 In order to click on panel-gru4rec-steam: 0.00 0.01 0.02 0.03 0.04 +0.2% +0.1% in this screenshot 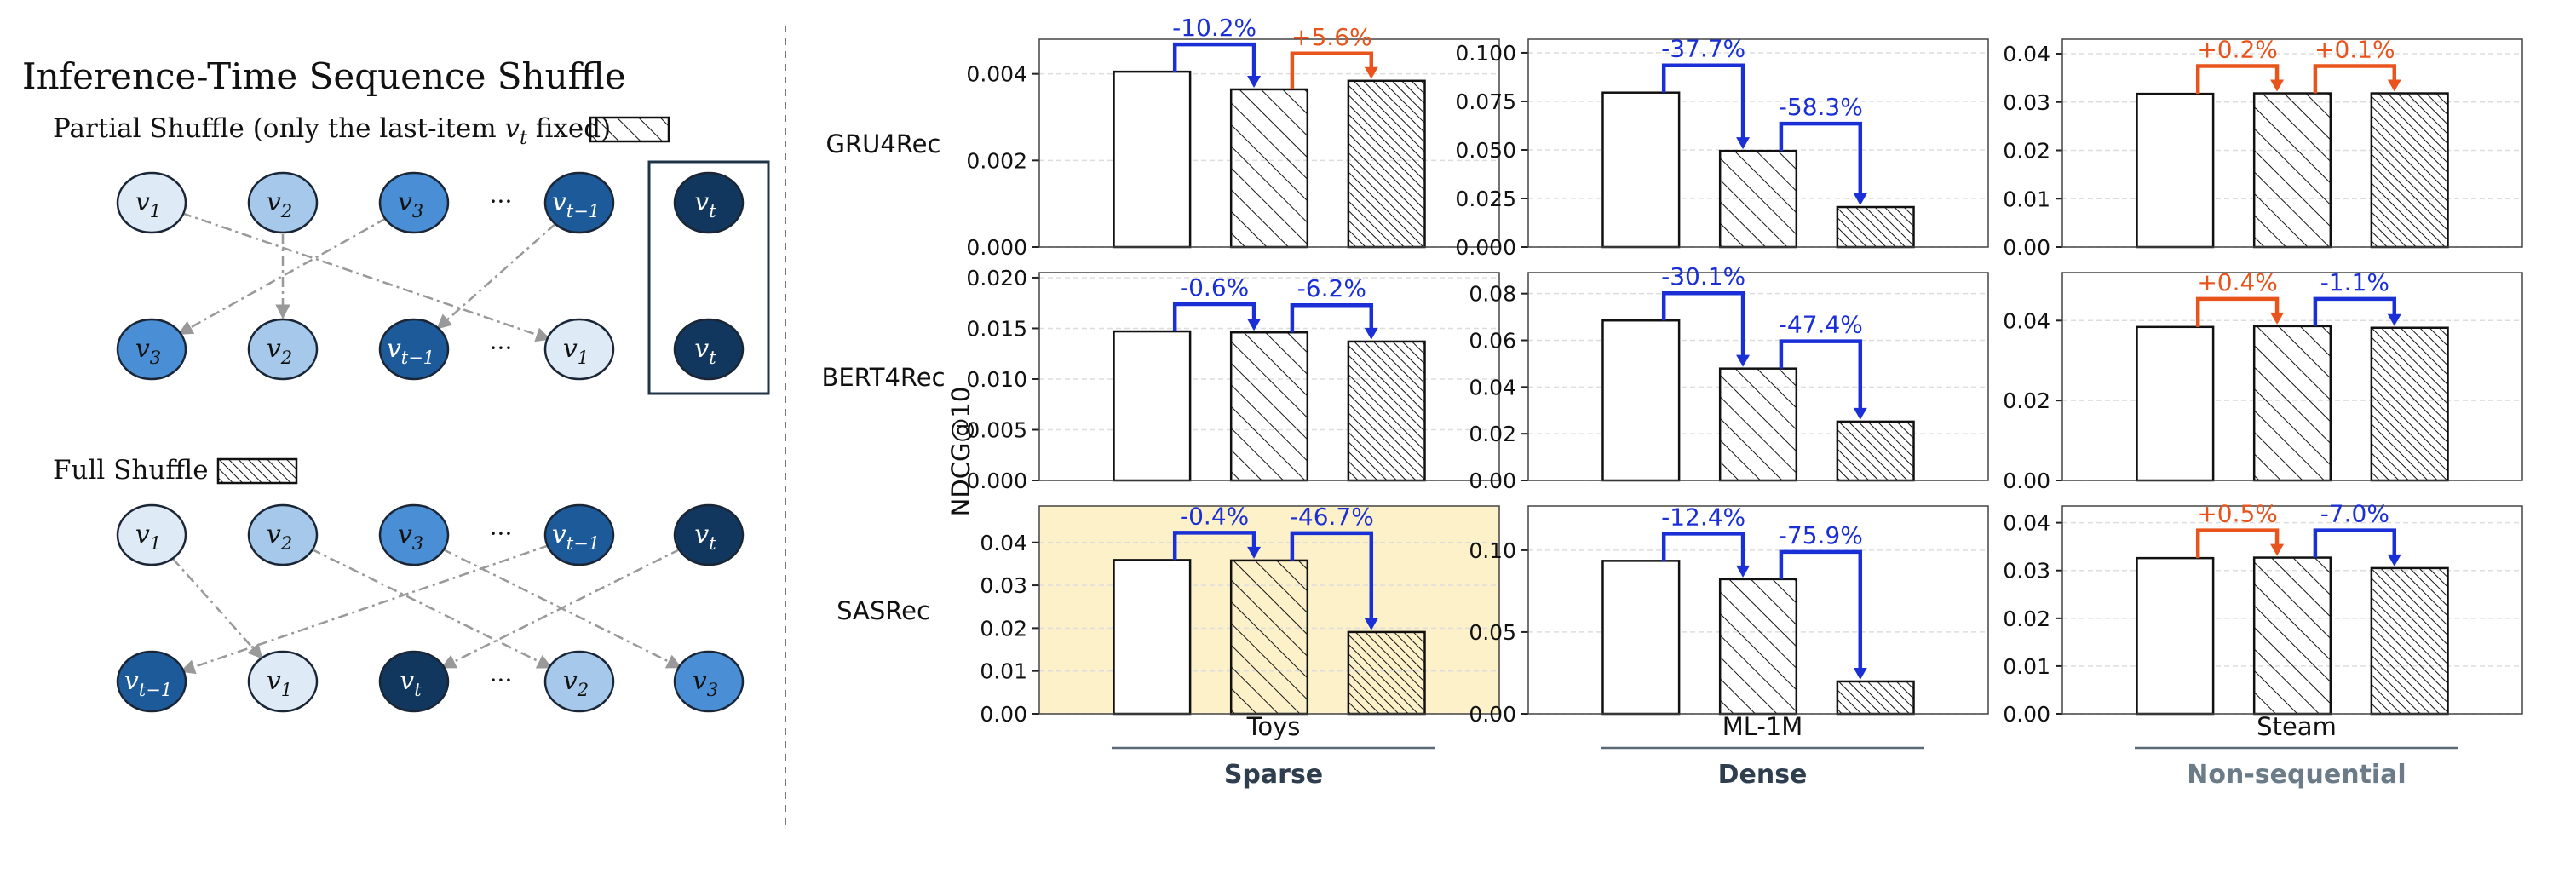, I will do `click(2263, 148)`.